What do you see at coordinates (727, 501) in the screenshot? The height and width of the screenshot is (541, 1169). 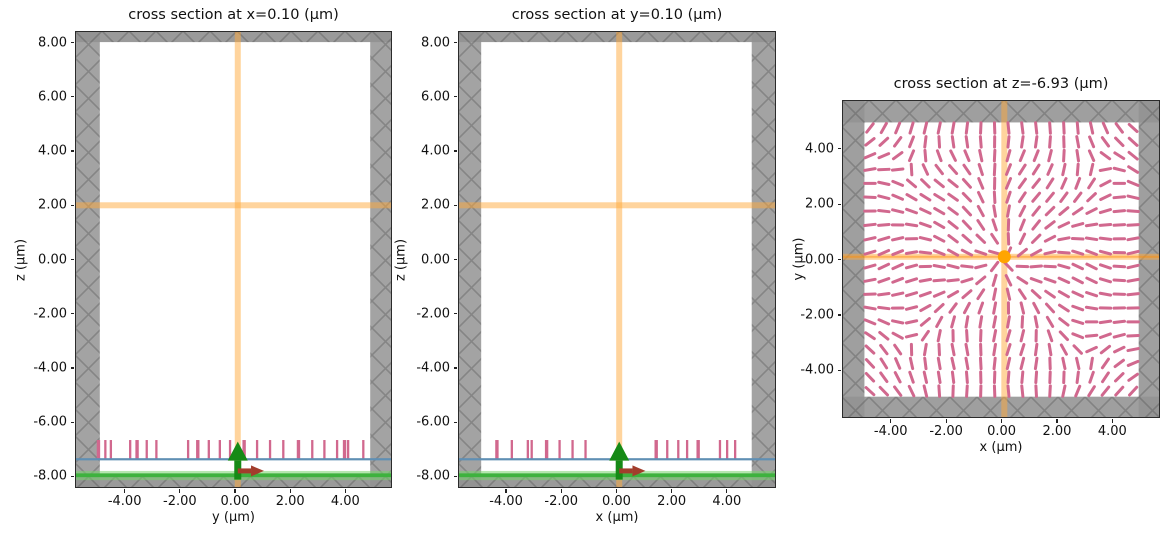 I see `x-tick-label: 4.00` at bounding box center [727, 501].